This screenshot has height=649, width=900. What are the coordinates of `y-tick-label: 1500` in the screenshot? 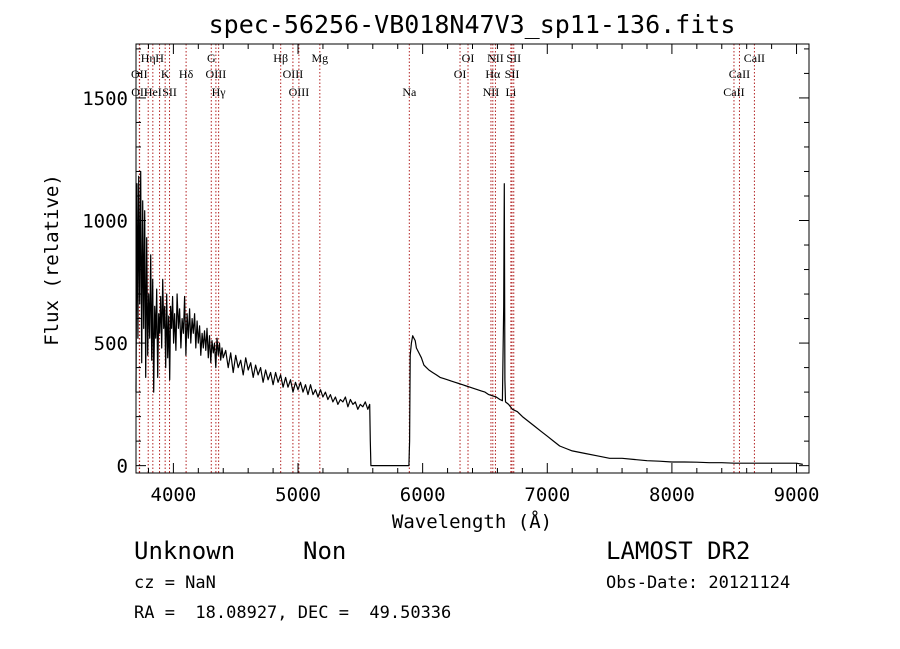 It's located at (105, 99).